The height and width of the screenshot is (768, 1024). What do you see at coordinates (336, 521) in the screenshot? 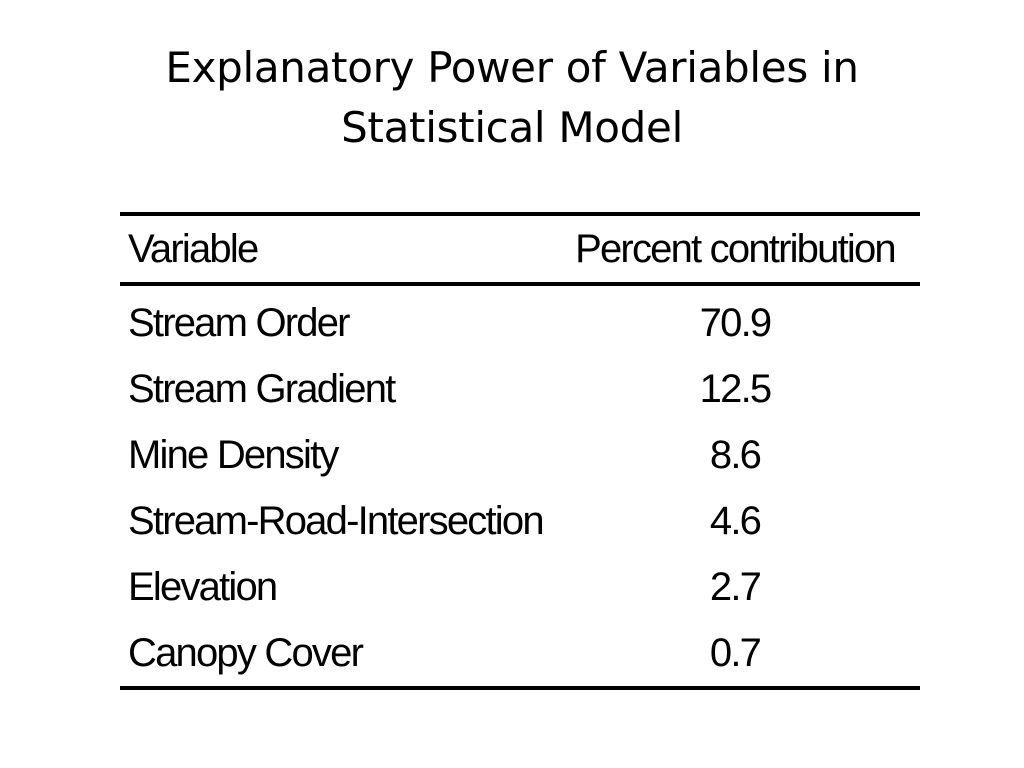
I see `row-variable-name: Stream-Road-Intersection` at bounding box center [336, 521].